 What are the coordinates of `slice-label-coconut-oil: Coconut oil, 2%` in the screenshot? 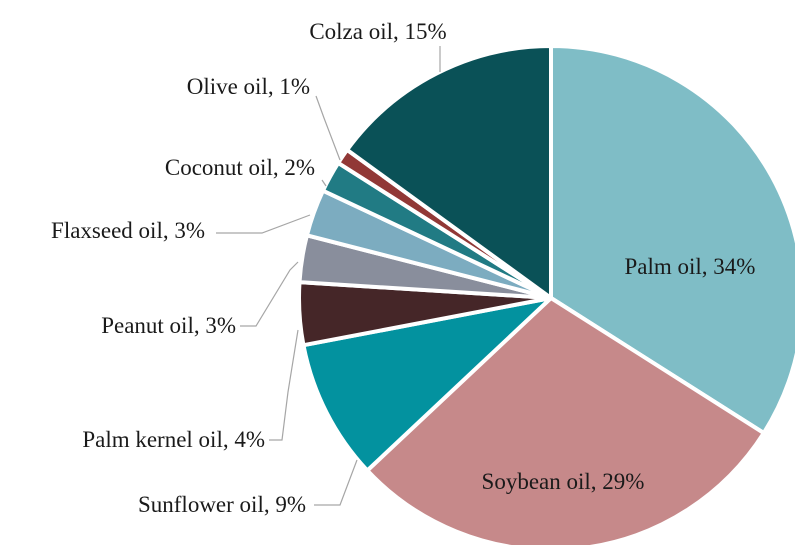 It's located at (240, 167).